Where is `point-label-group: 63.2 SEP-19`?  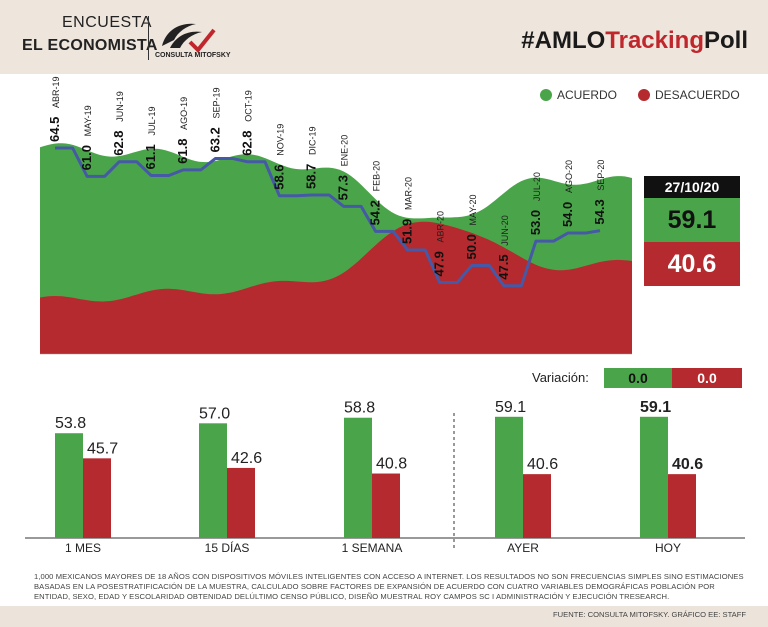
point-label-group: 63.2 SEP-19 is located at coordinates (214, 119).